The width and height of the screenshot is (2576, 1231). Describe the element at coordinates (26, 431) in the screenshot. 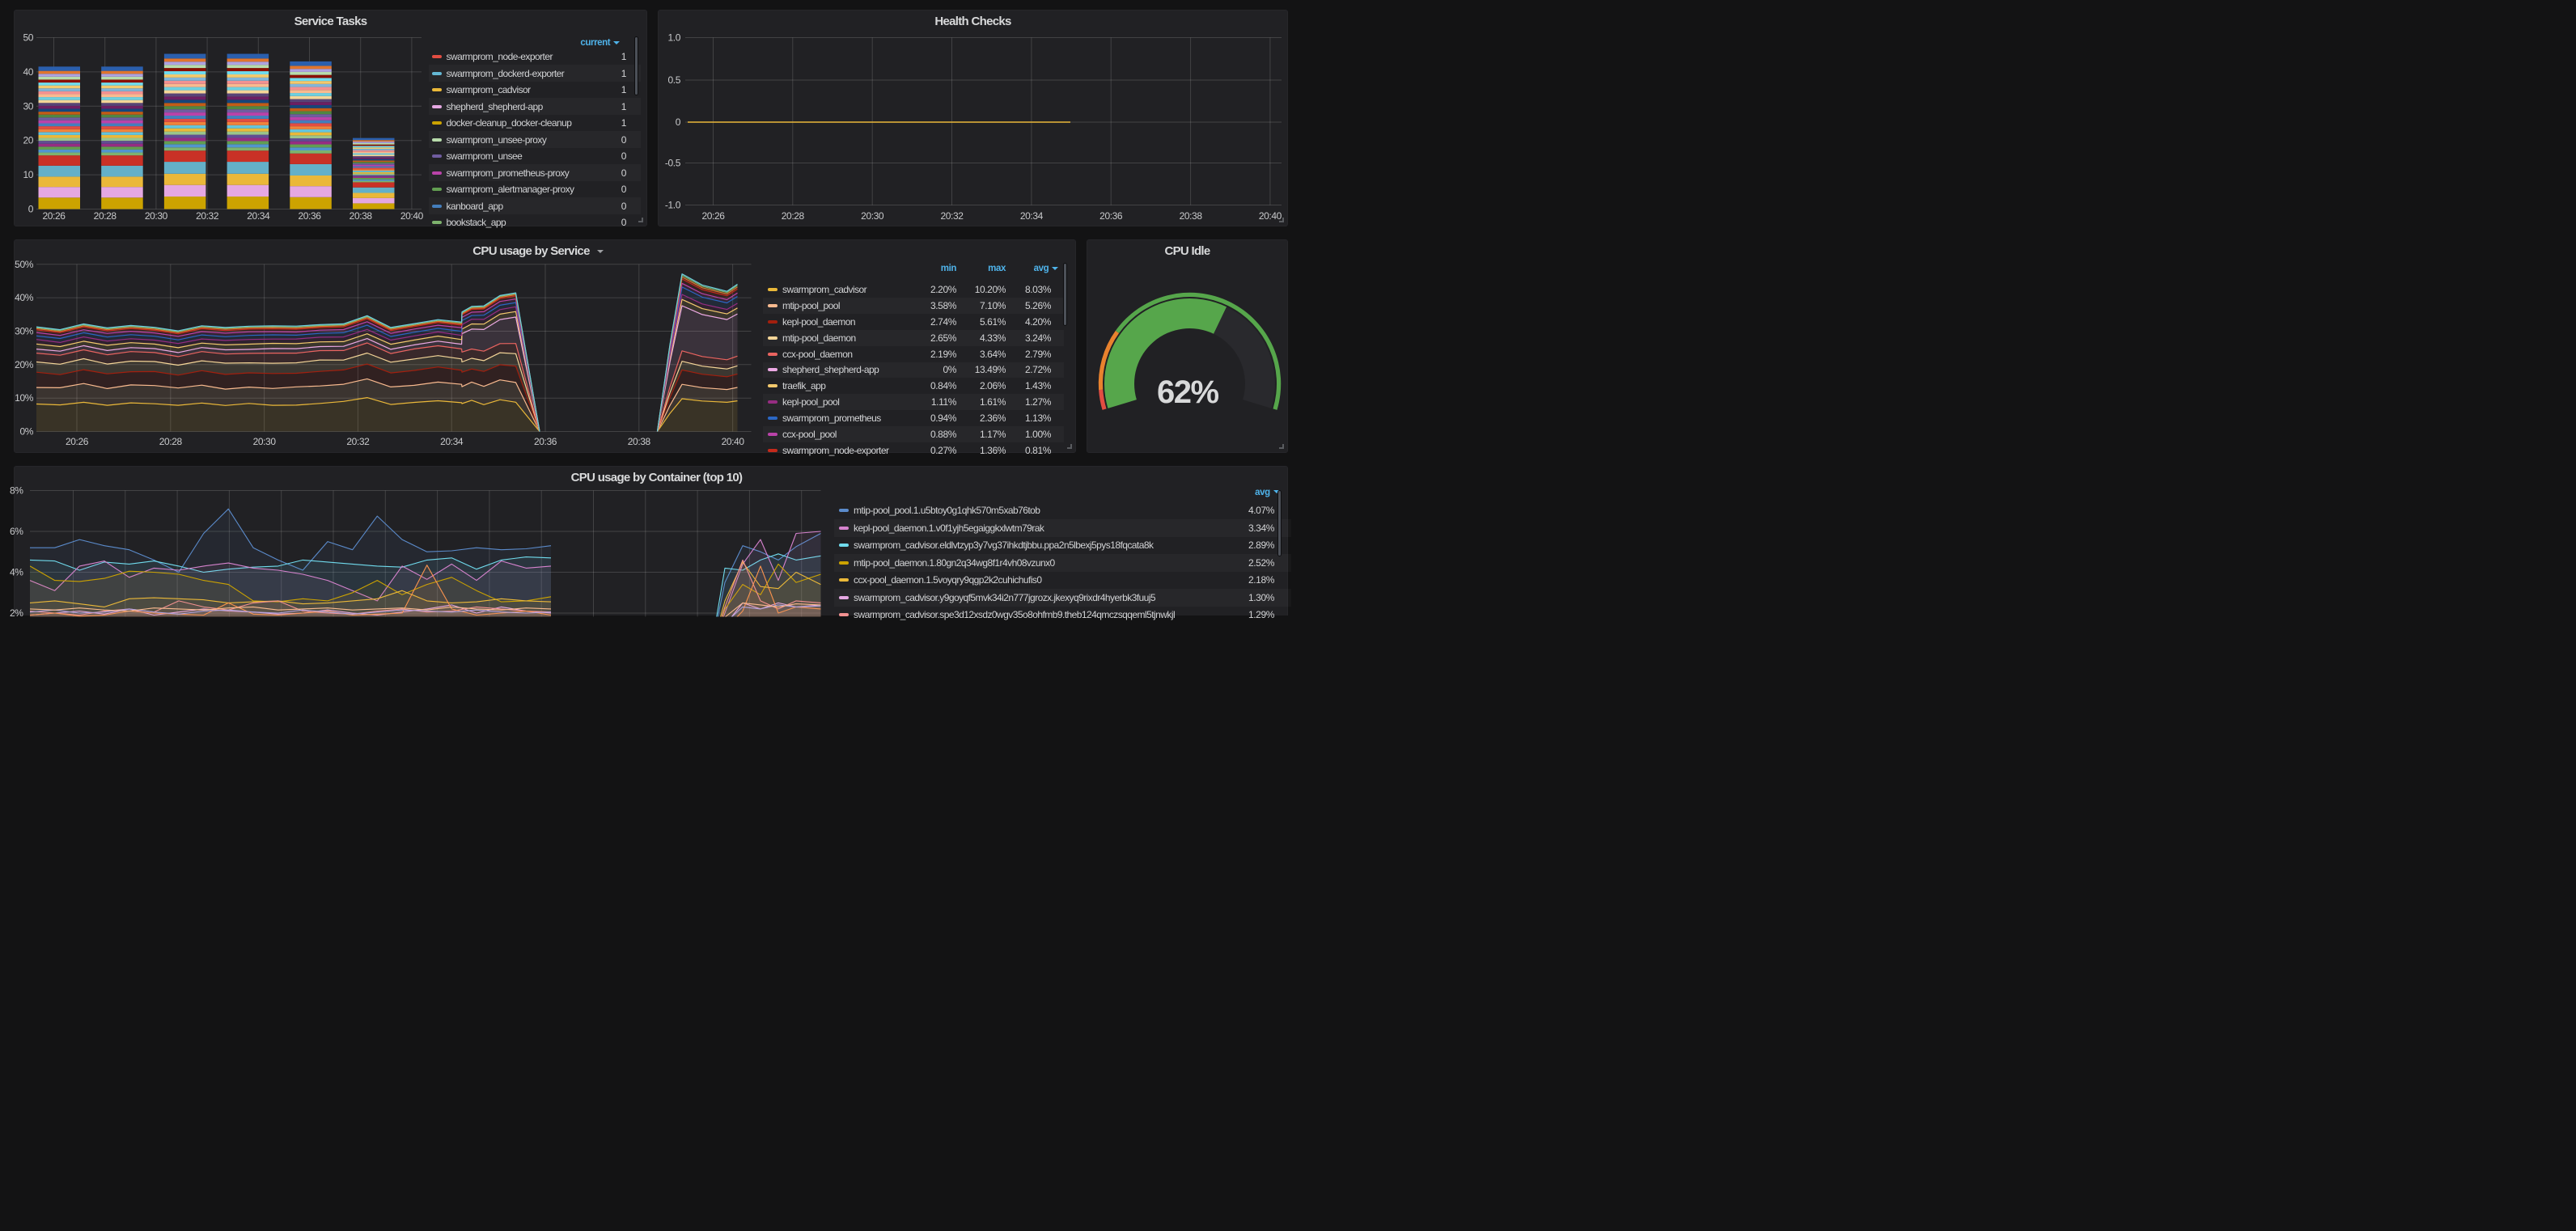

I see `svg-text: 0%` at that location.